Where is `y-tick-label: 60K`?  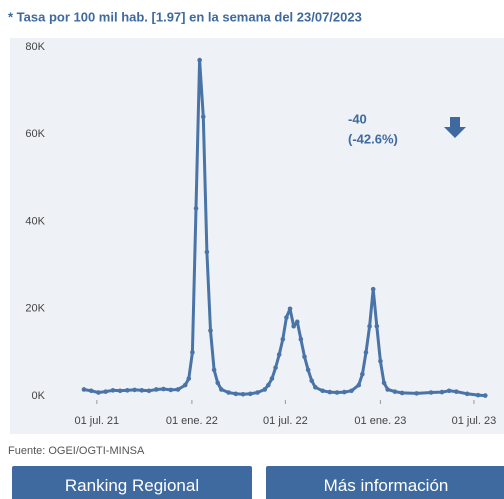 y-tick-label: 60K is located at coordinates (35, 134).